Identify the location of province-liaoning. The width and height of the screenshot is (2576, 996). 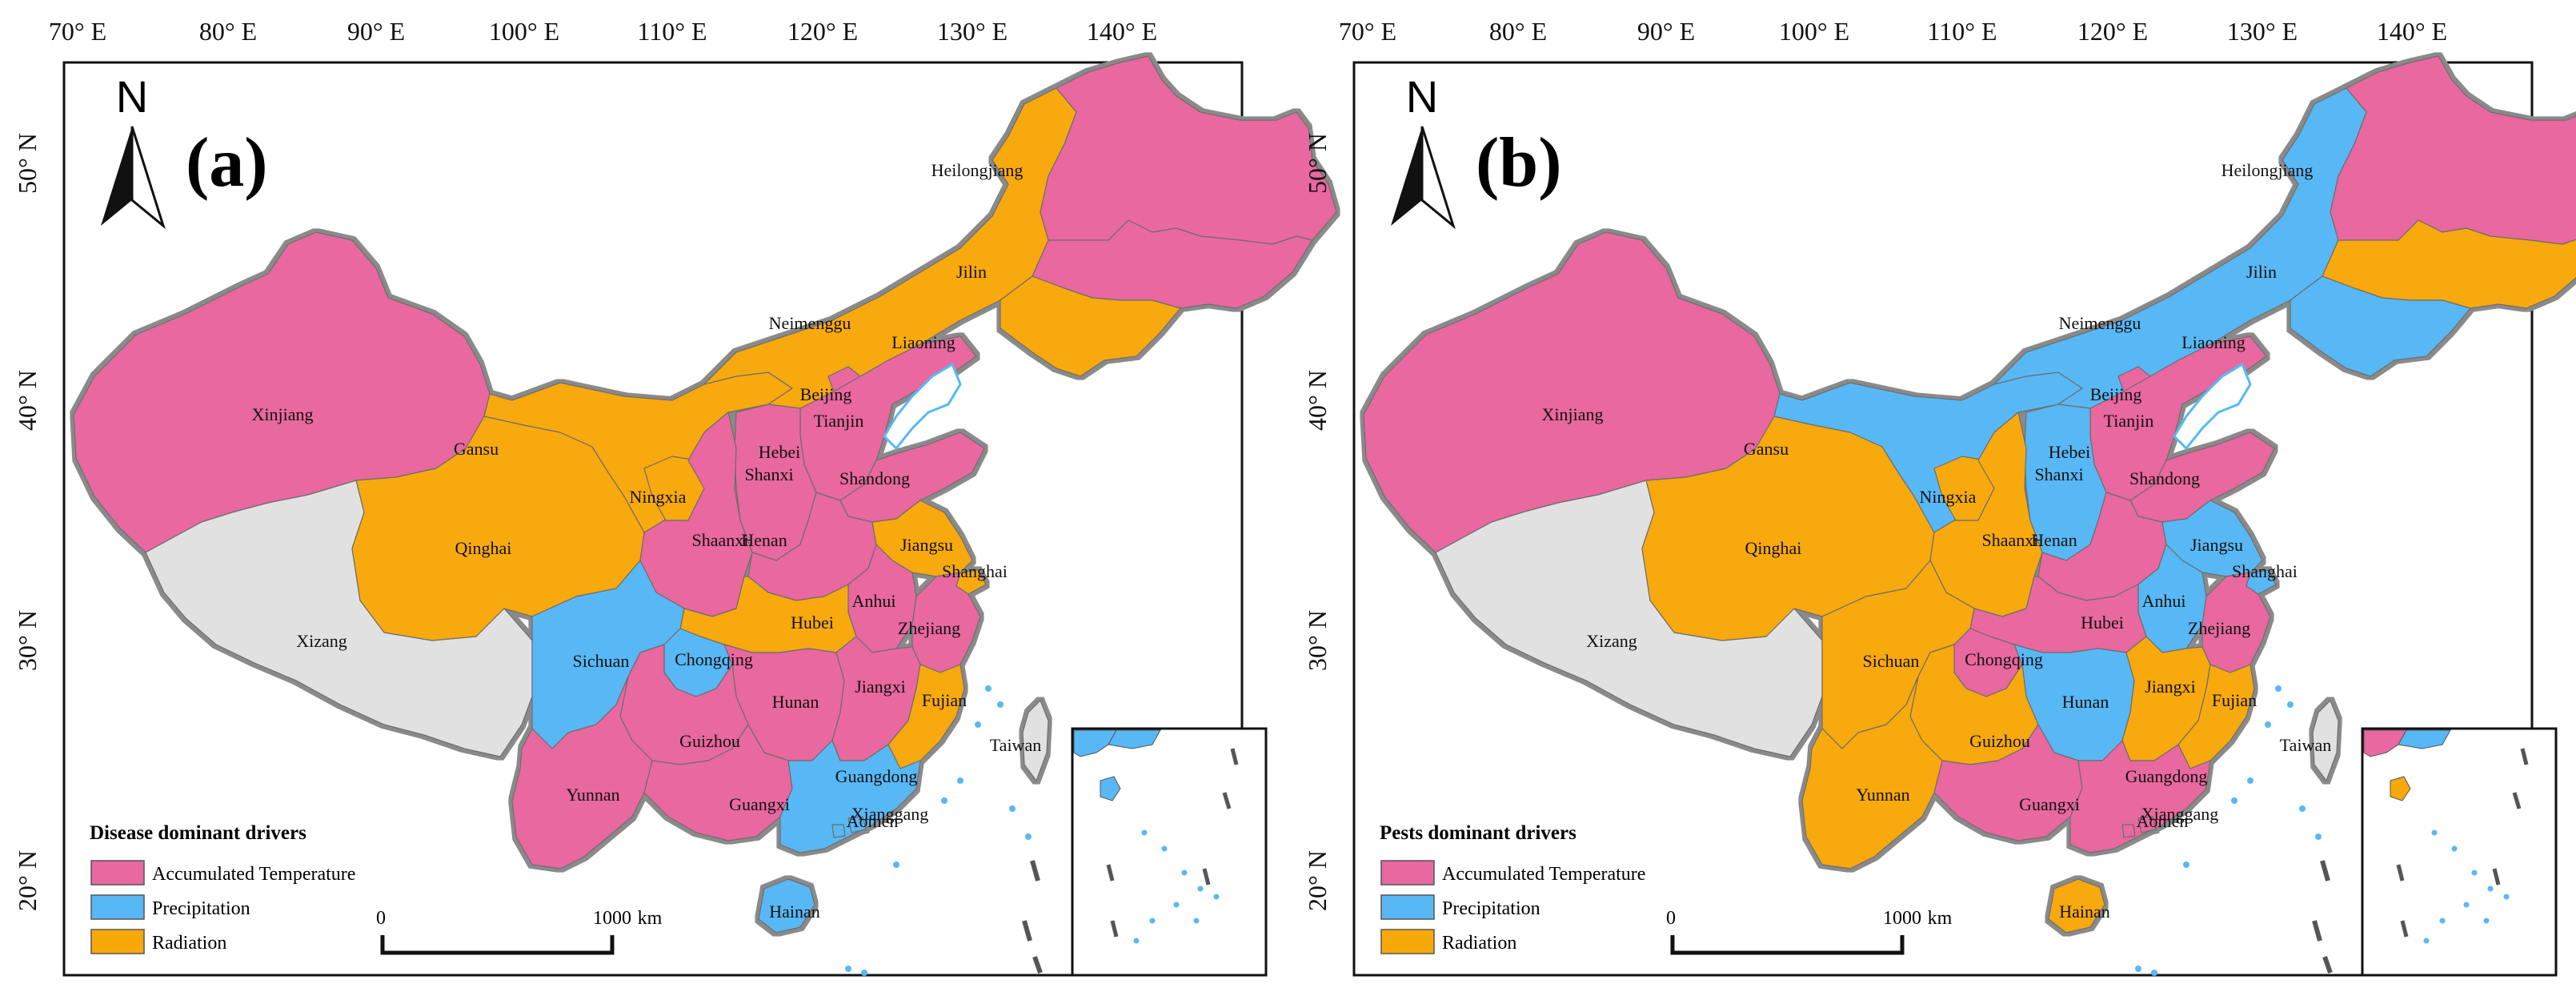
(2380, 326).